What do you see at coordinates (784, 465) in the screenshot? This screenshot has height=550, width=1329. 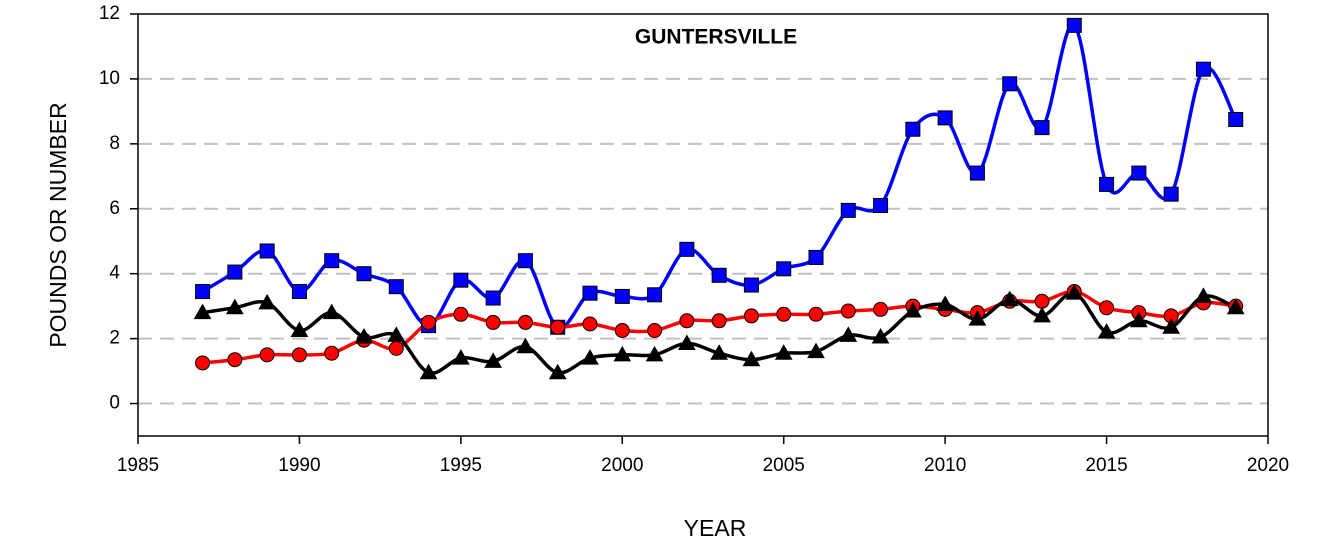 I see `x-tick-label: 2005` at bounding box center [784, 465].